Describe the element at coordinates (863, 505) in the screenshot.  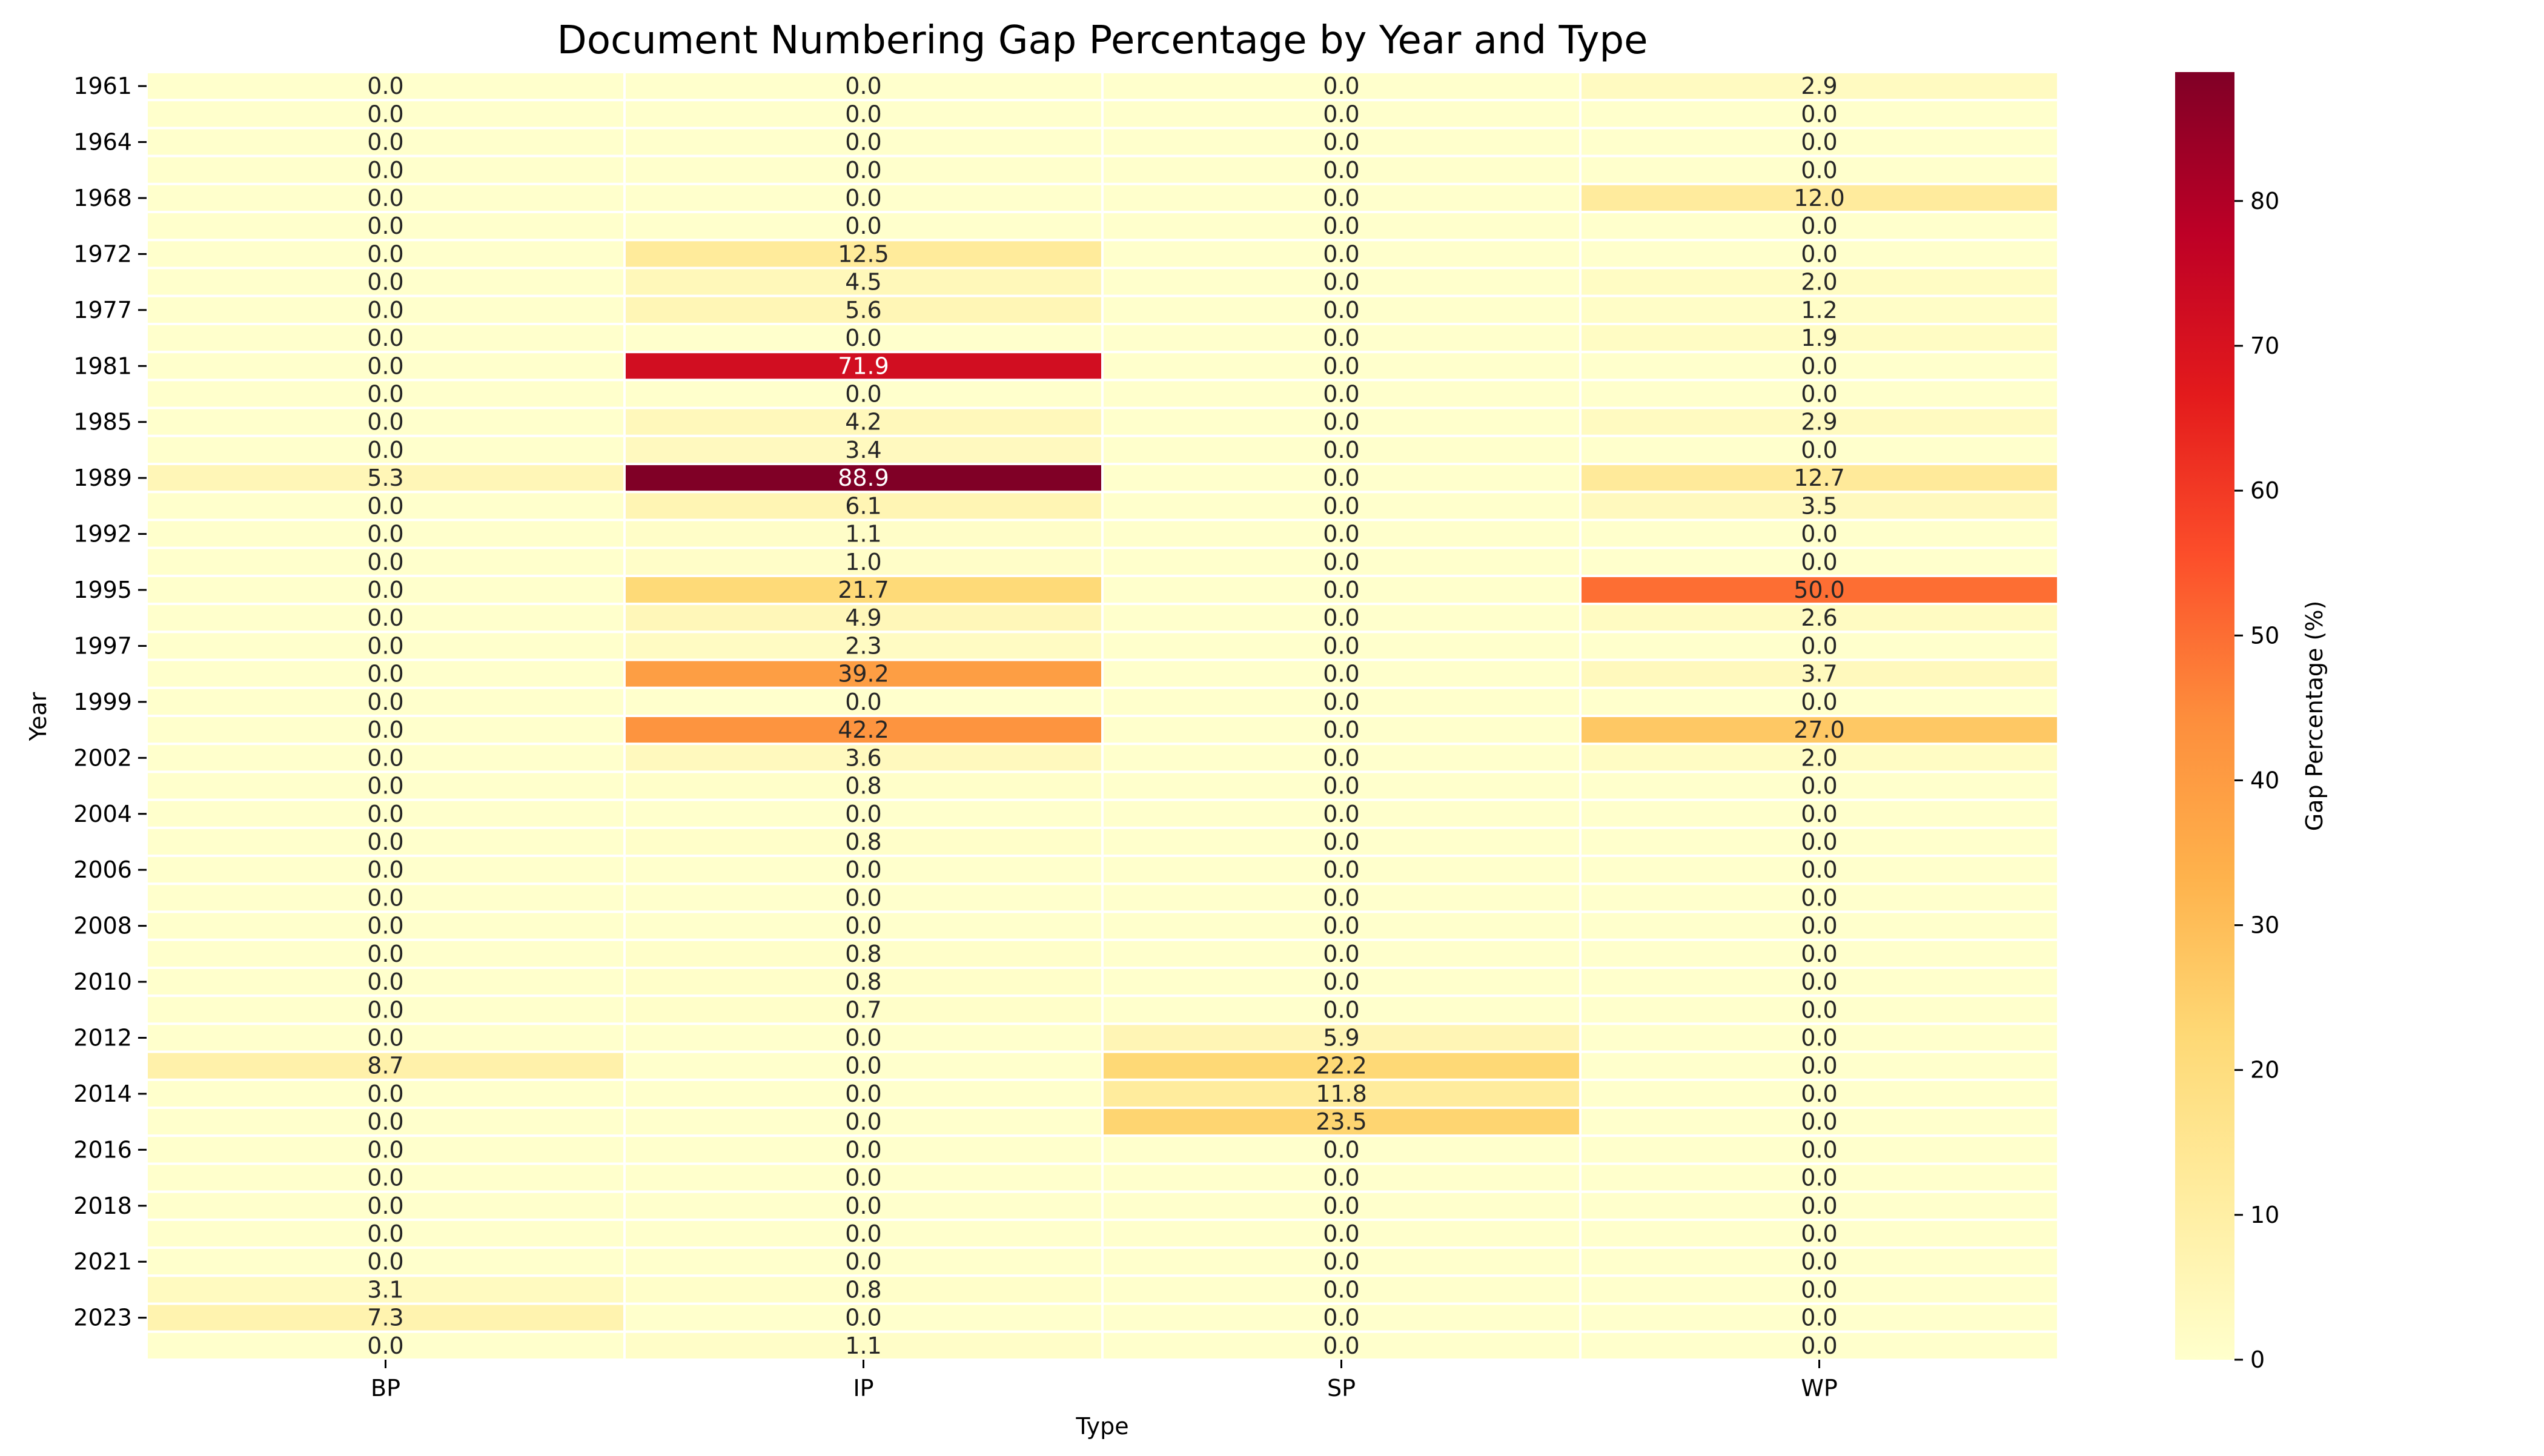
I see `heatmap-cell-label: 6.1` at that location.